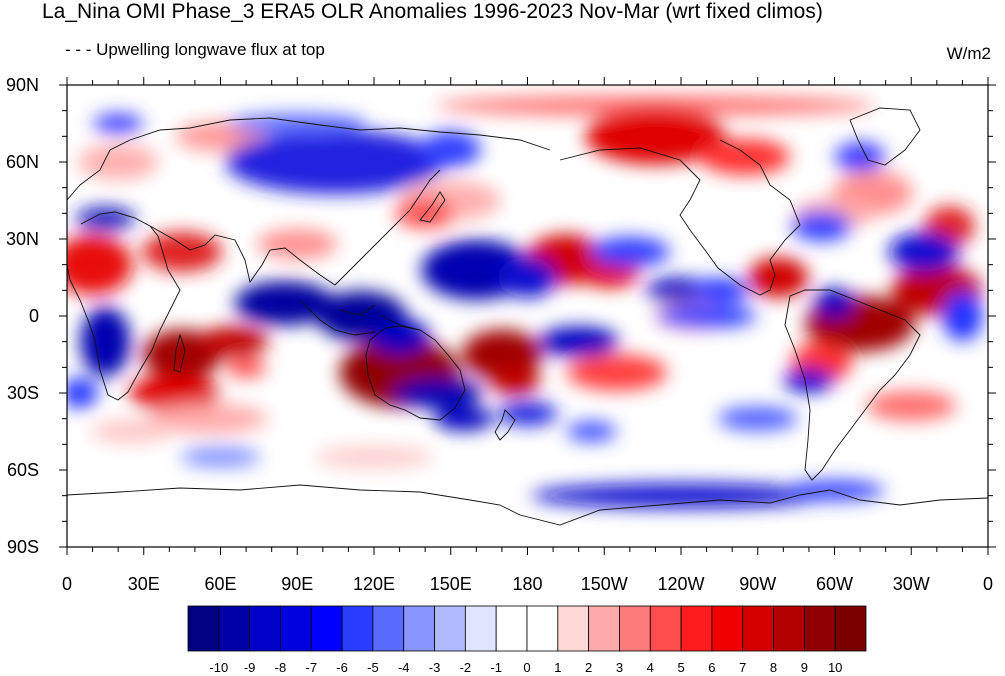 This screenshot has height=676, width=1005. Describe the element at coordinates (804, 667) in the screenshot. I see `colorbar-label: 9` at that location.